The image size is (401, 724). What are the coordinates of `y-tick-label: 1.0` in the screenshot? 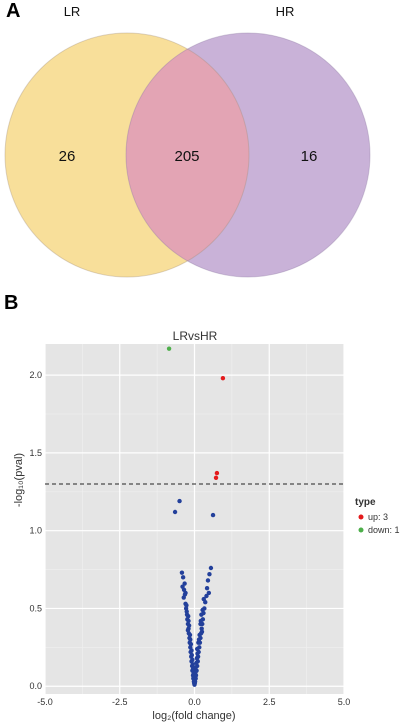 It's located at (35, 531).